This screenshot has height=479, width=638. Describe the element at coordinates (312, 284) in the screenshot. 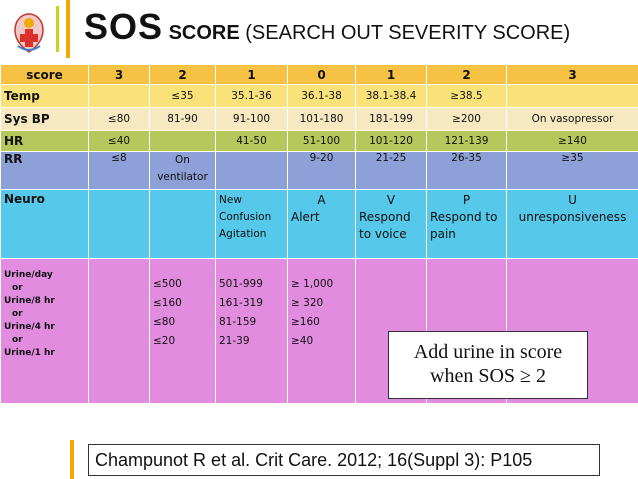

I see `urine-value: ≥ 1,000` at that location.